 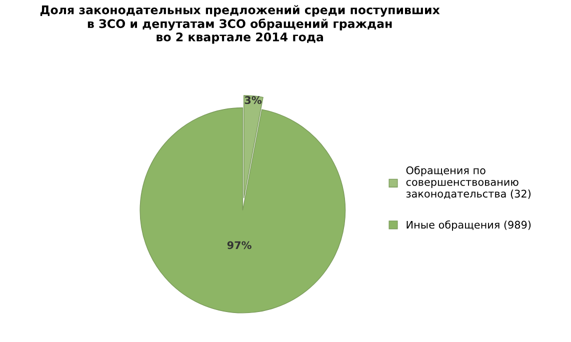 What do you see at coordinates (240, 24) in the screenshot?
I see `chart-title: Доля законодательных предложений среди поступивших в ЗСО и депутатам ЗСО обращений граждан во 2 квартале 2014 года` at bounding box center [240, 24].